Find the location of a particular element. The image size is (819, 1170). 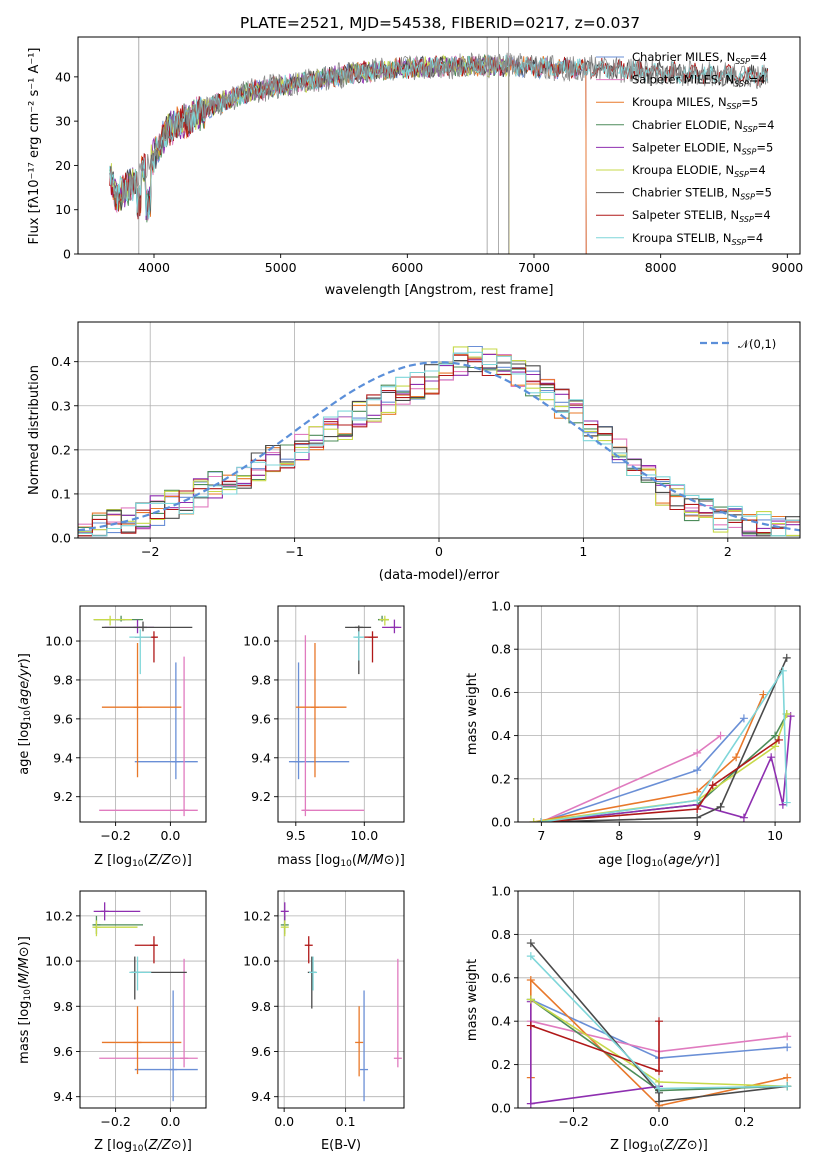

age_vs_mass-frame is located at coordinates (341, 714).